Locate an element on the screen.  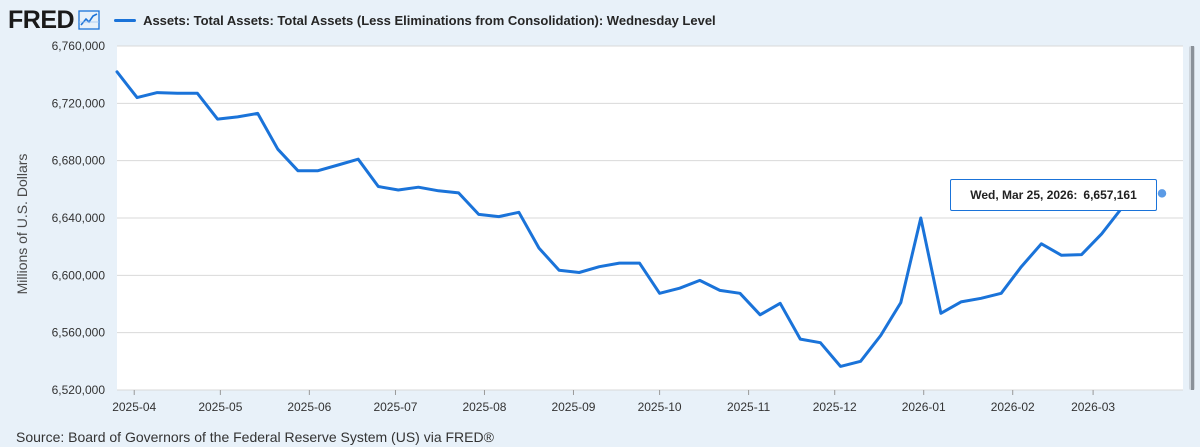
legend-swatch is located at coordinates (125, 20).